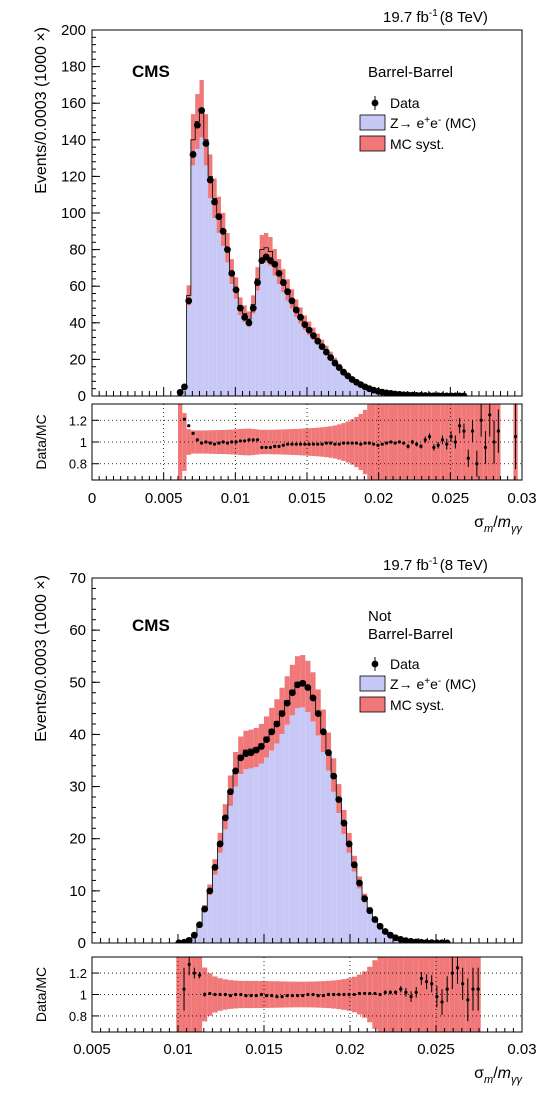 The width and height of the screenshot is (545, 1093). What do you see at coordinates (92, 1049) in the screenshot?
I see `x-tick-label: 0.005` at bounding box center [92, 1049].